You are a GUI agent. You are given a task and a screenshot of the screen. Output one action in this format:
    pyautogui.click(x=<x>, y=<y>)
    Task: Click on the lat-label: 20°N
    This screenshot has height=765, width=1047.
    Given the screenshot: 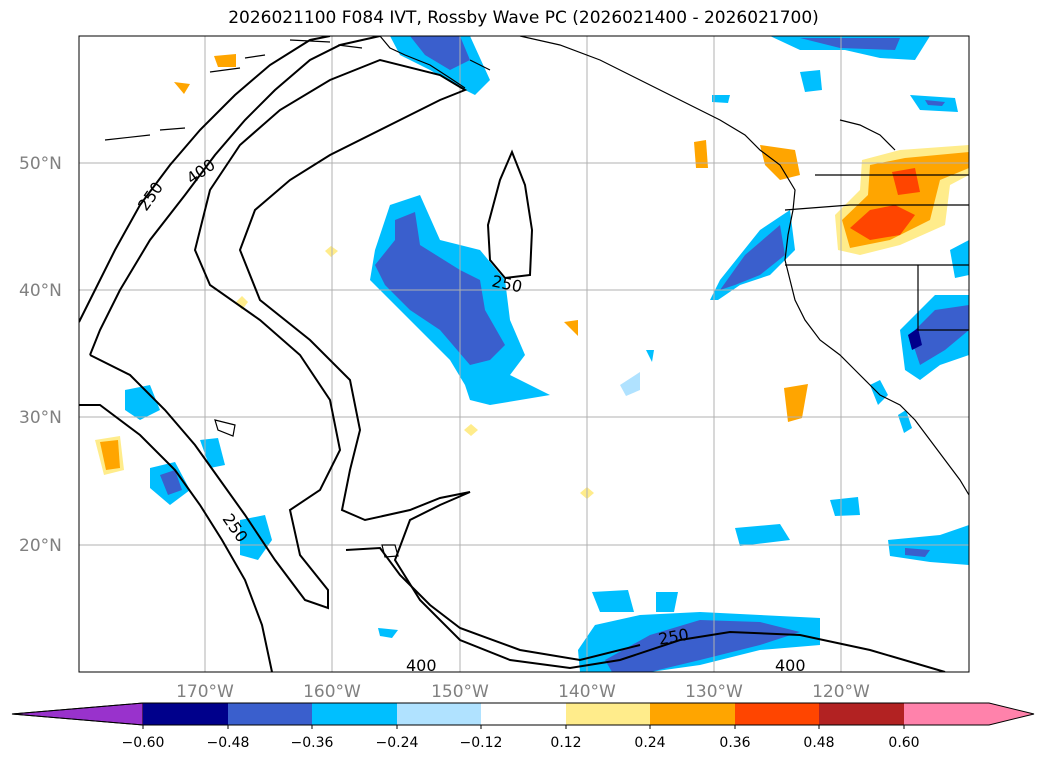 What is the action you would take?
    pyautogui.click(x=40, y=546)
    